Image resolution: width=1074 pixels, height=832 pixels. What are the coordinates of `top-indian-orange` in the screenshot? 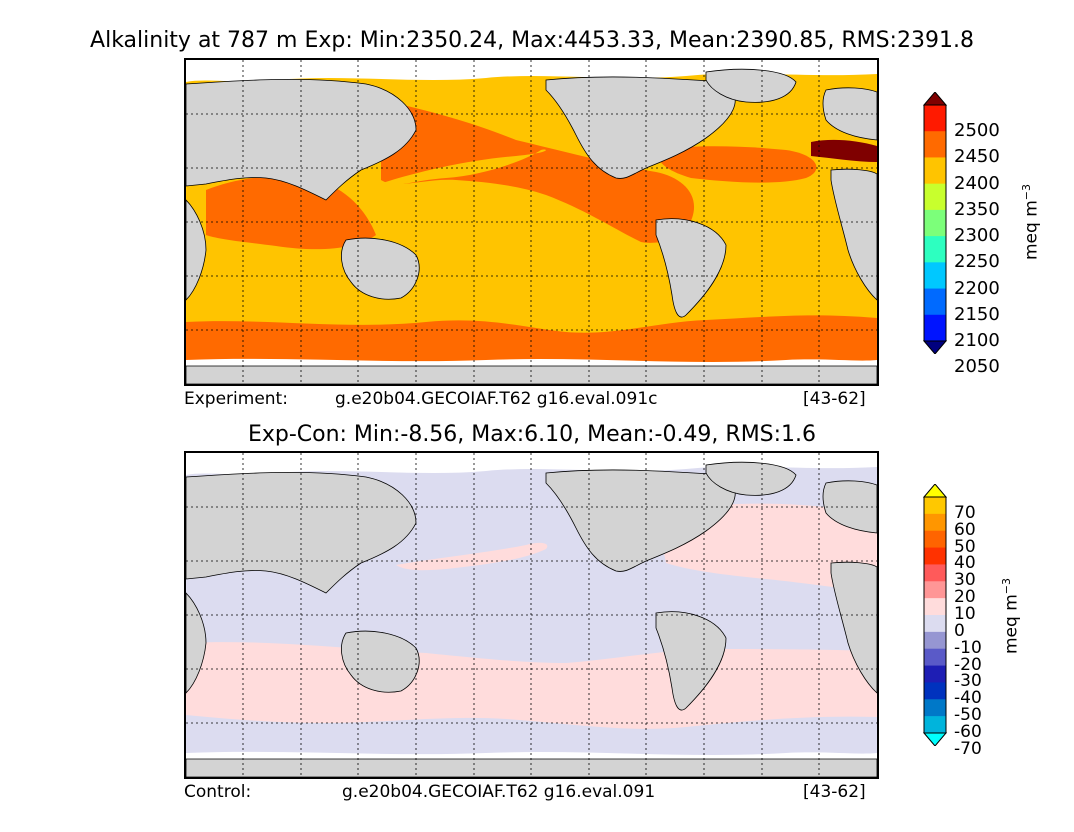 It's located at (291, 213).